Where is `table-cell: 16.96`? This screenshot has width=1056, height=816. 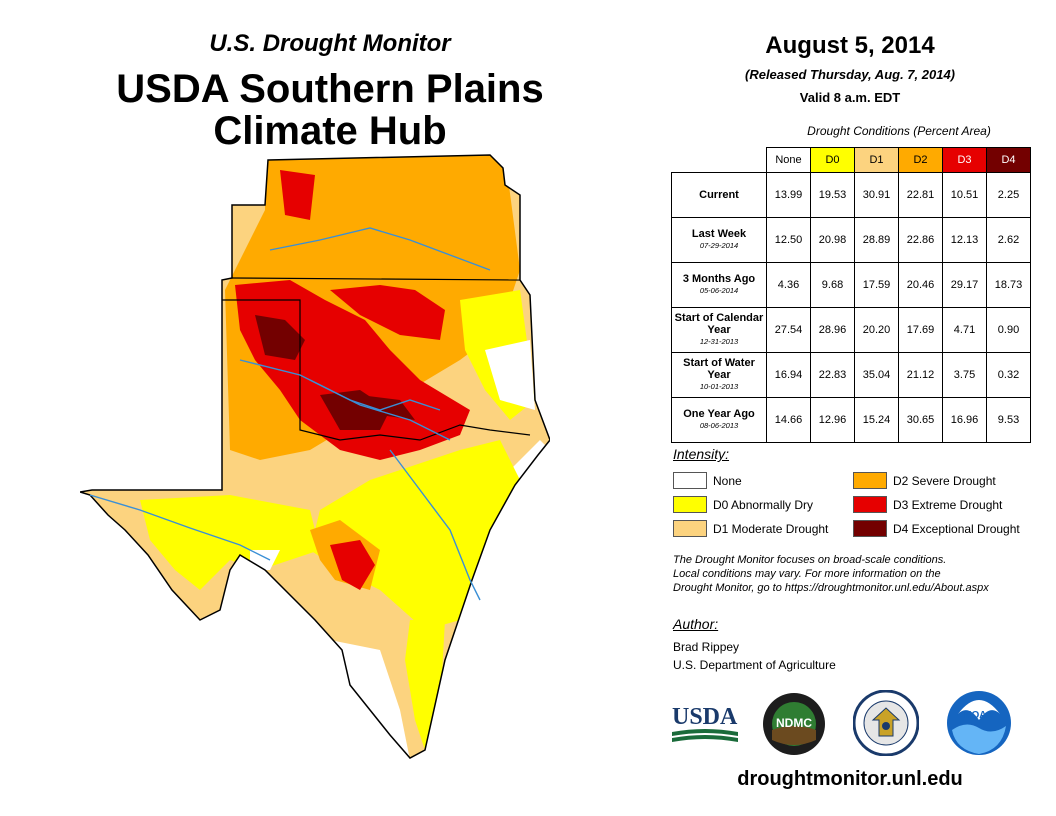 table-cell: 16.96 is located at coordinates (964, 420).